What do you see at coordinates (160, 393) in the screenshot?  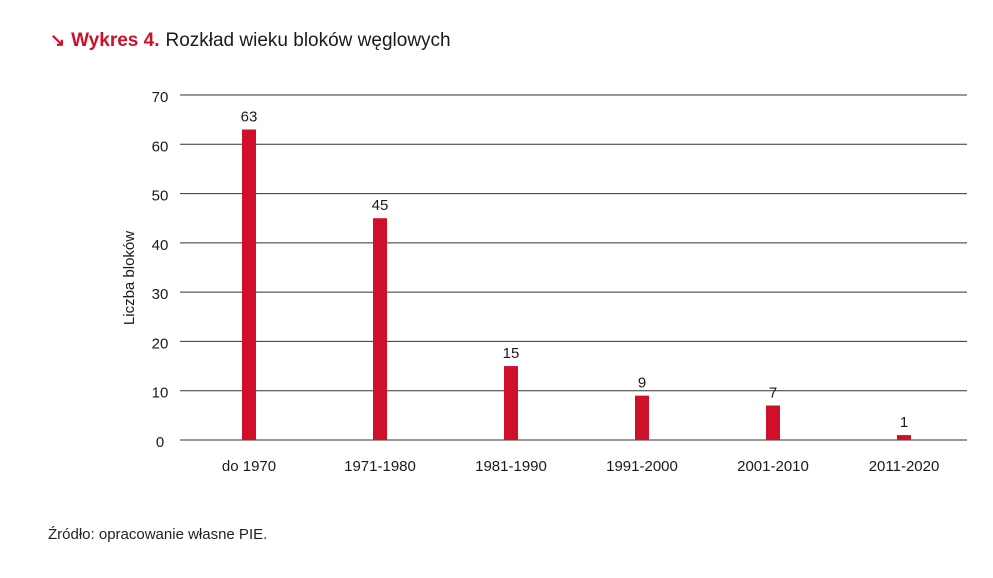 I see `y-tick-label: 10` at bounding box center [160, 393].